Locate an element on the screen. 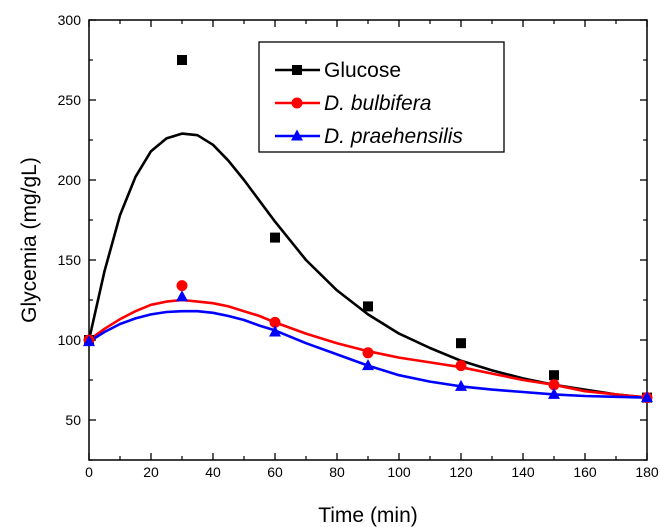 The width and height of the screenshot is (660, 527). legend-label-series-2: D. bulbifera is located at coordinates (377, 103).